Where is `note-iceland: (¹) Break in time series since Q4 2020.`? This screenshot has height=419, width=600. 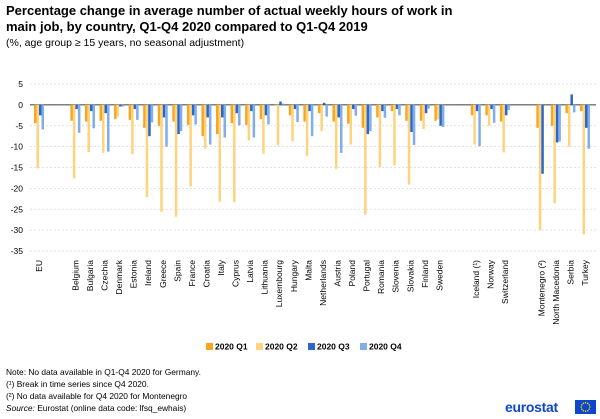 note-iceland: (¹) Break in time series since Q4 2020. is located at coordinates (77, 384).